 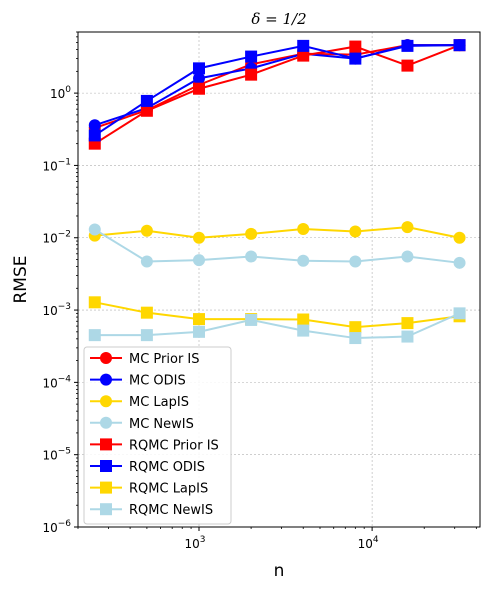 What do you see at coordinates (56, 382) in the screenshot?
I see `y-tick-label: 10⁻⁴` at bounding box center [56, 382].